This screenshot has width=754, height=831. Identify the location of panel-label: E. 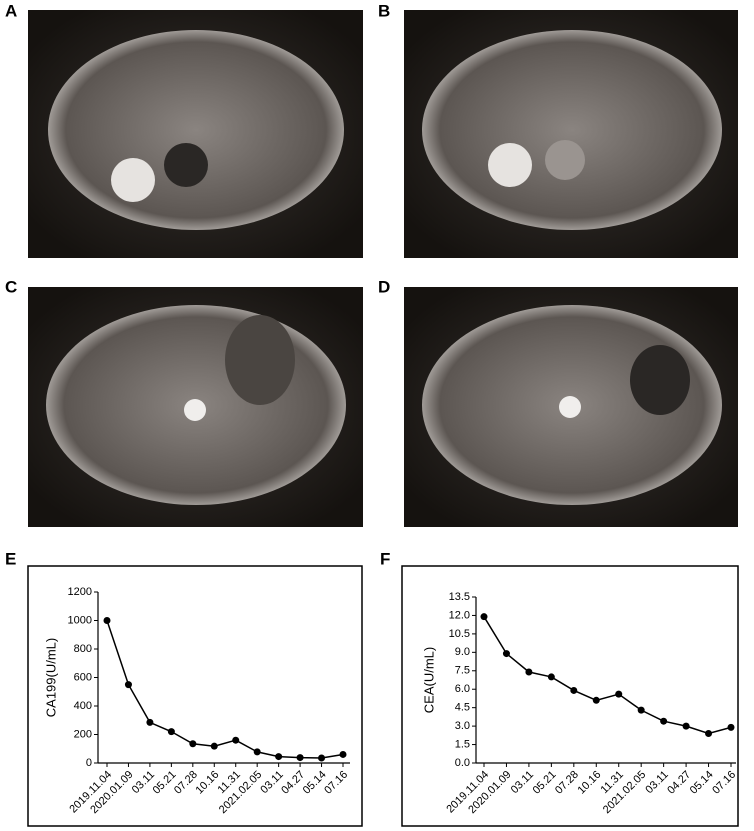
(10, 558).